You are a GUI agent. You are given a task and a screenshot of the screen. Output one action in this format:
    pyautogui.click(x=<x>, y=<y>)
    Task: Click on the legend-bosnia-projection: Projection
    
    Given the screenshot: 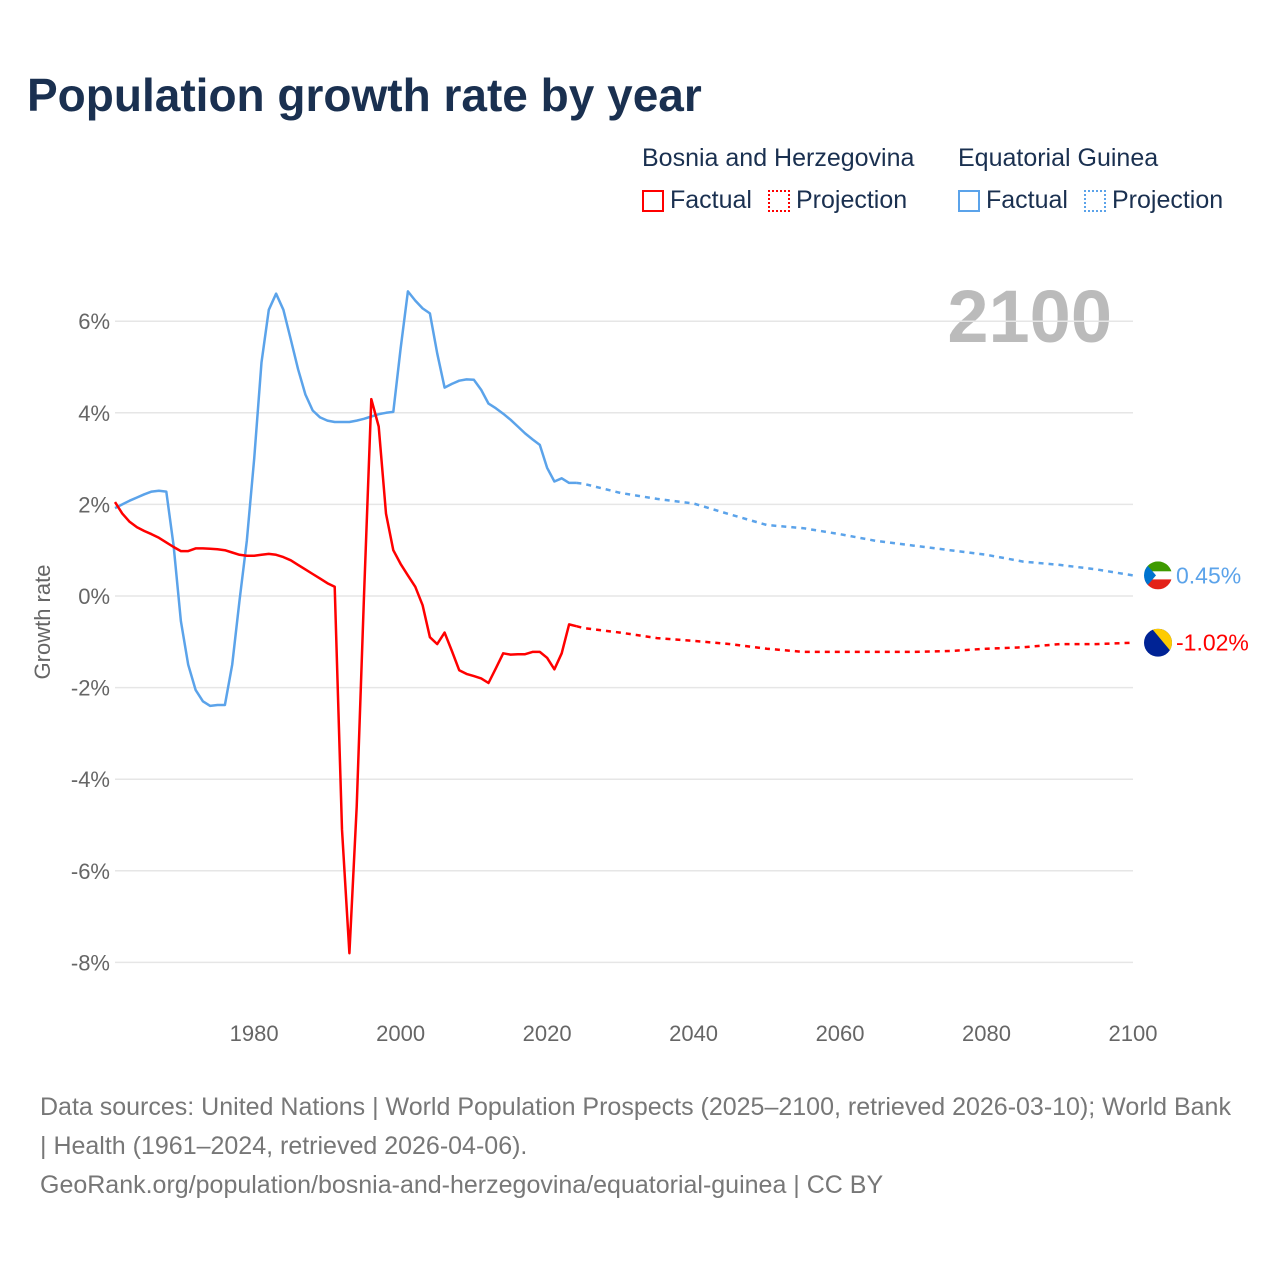 What is the action you would take?
    pyautogui.click(x=837, y=200)
    